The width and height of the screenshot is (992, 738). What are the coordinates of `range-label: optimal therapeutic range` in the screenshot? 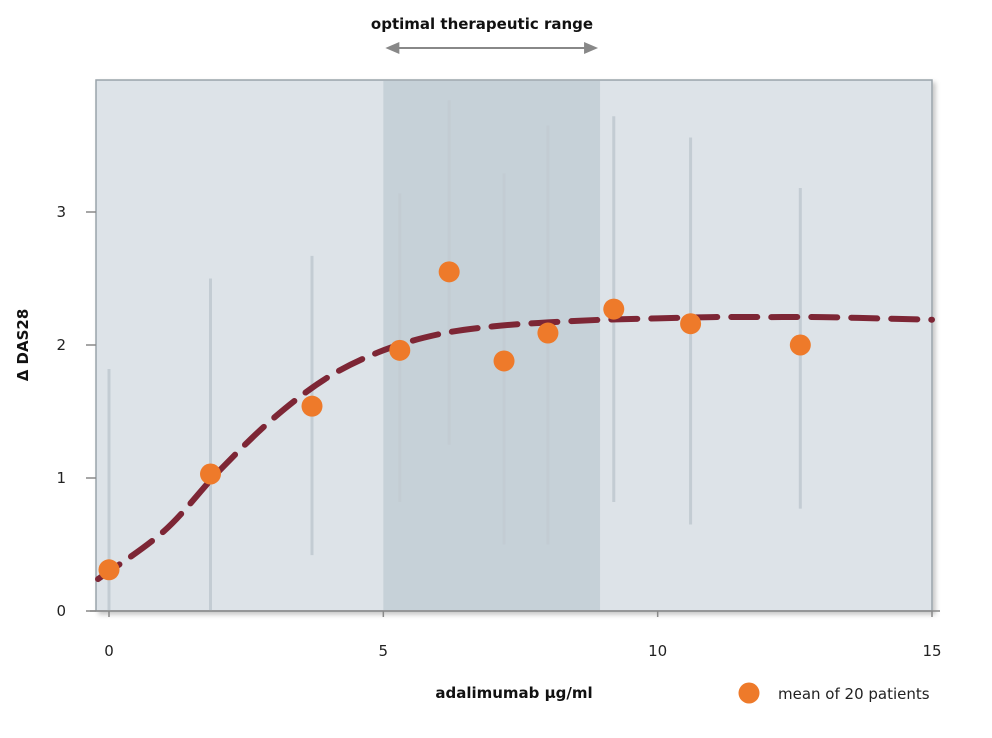 It's located at (482, 24).